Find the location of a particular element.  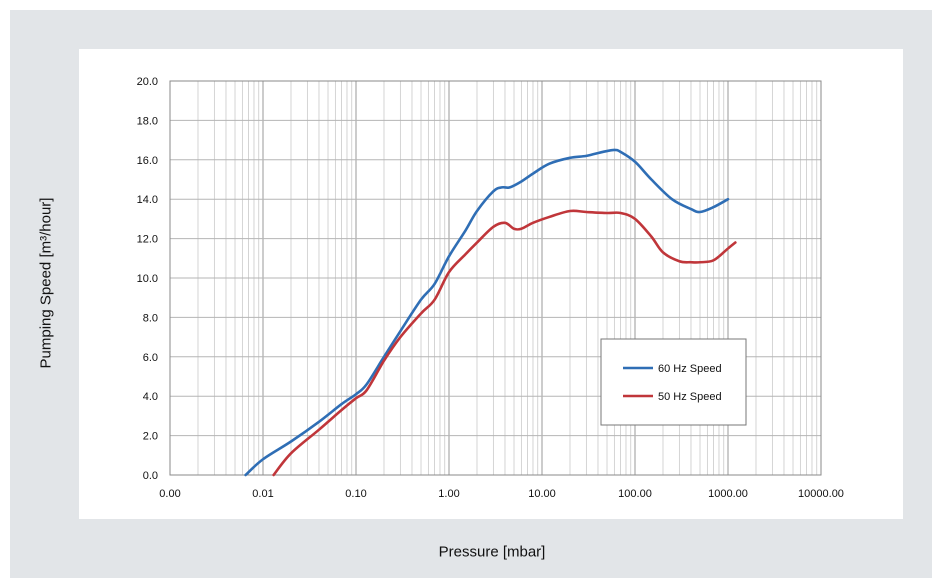

x-tick-label: 0.00 is located at coordinates (169, 494).